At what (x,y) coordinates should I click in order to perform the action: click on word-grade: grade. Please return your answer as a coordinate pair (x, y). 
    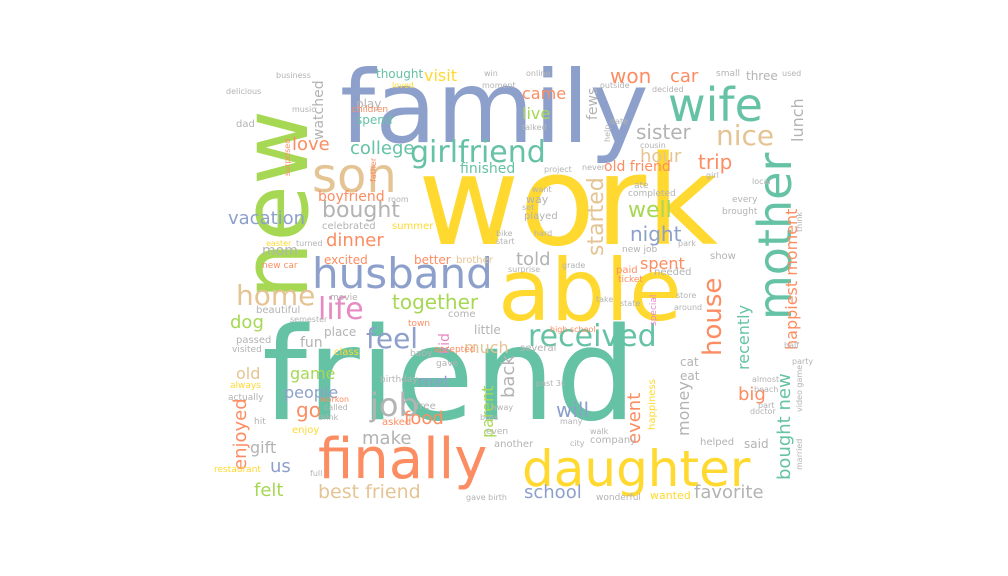
    Looking at the image, I should click on (574, 265).